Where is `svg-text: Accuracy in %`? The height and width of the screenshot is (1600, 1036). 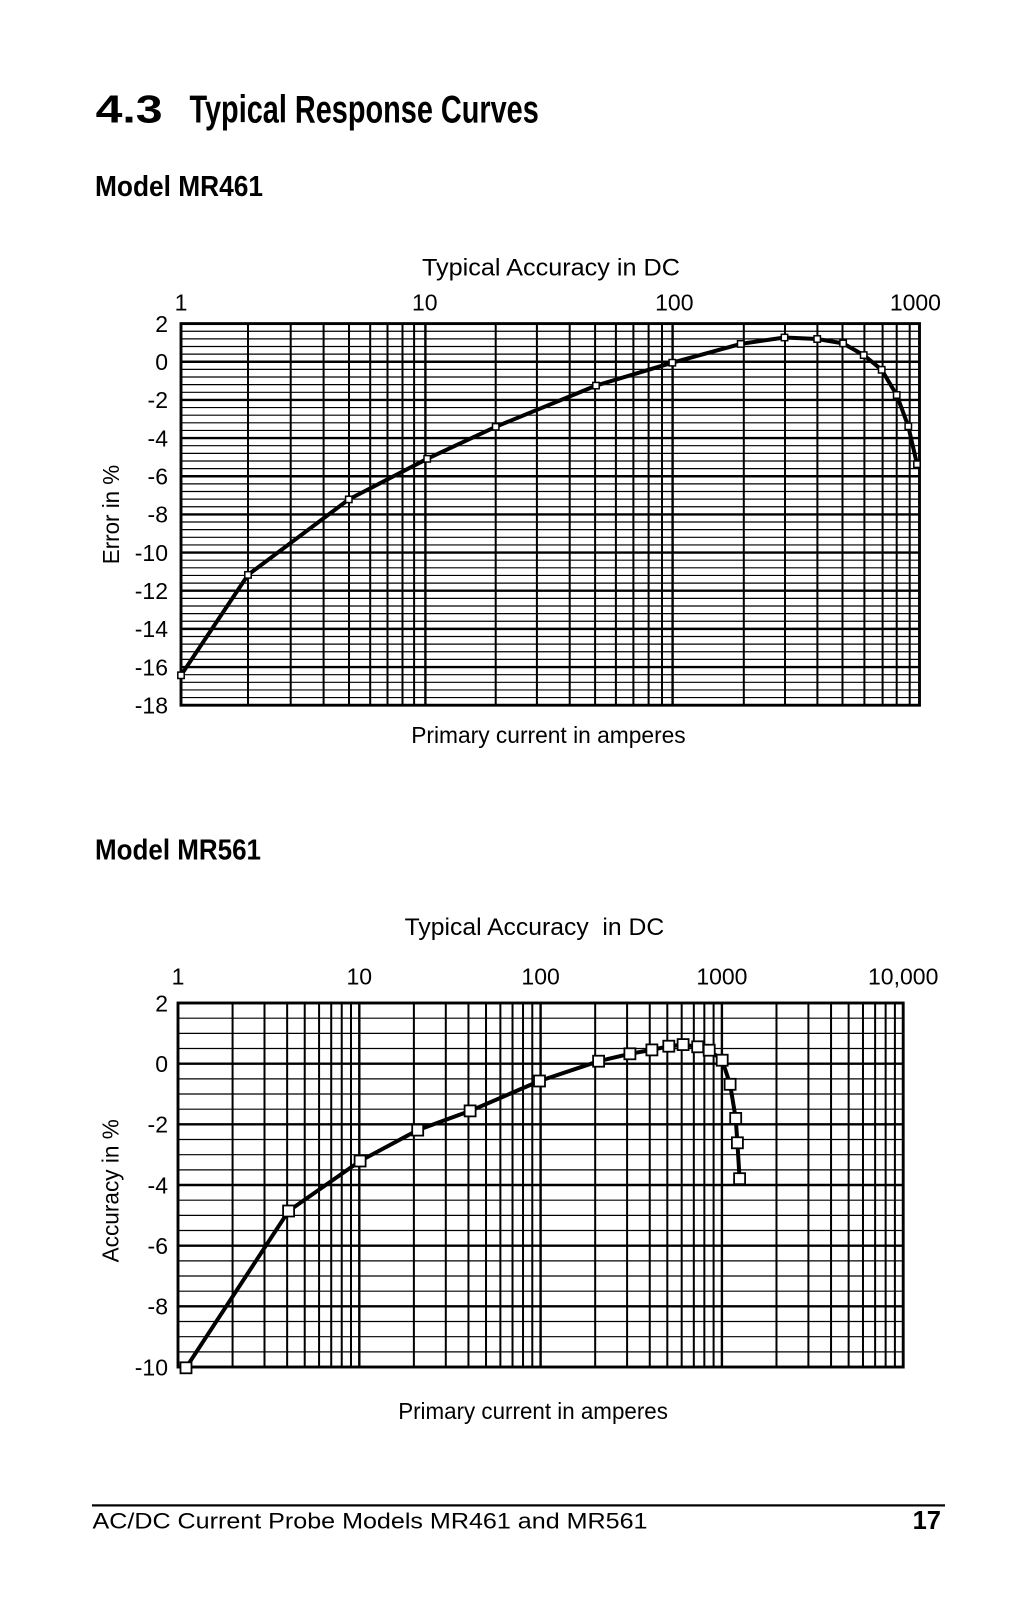
svg-text: Accuracy in % is located at coordinates (111, 1190).